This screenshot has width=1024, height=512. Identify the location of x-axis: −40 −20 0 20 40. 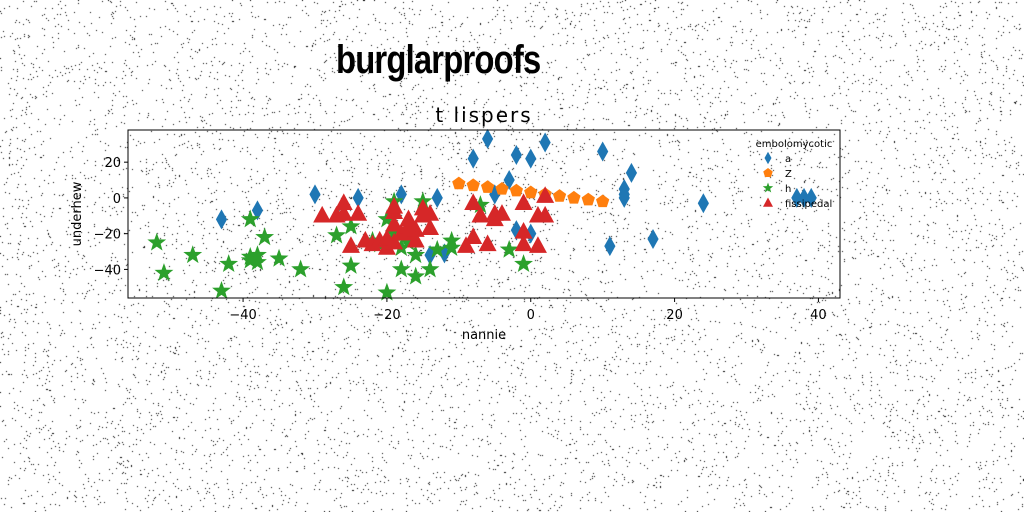
(528, 310).